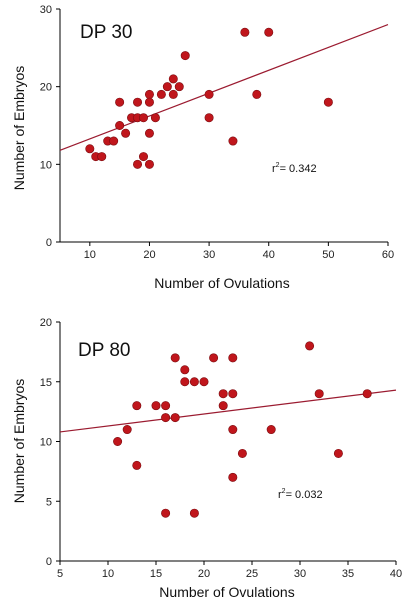  I want to click on y-tick-label-dp30: 30, so click(46, 10).